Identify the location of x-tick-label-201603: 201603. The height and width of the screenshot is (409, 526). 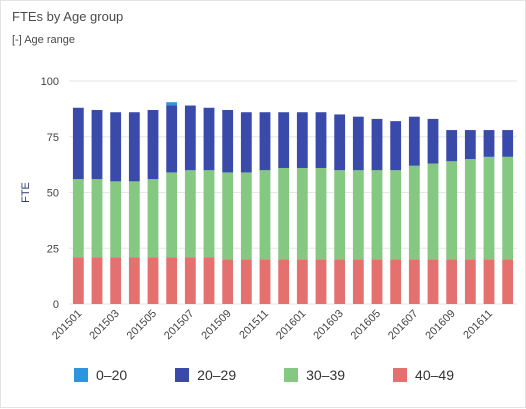
(328, 325).